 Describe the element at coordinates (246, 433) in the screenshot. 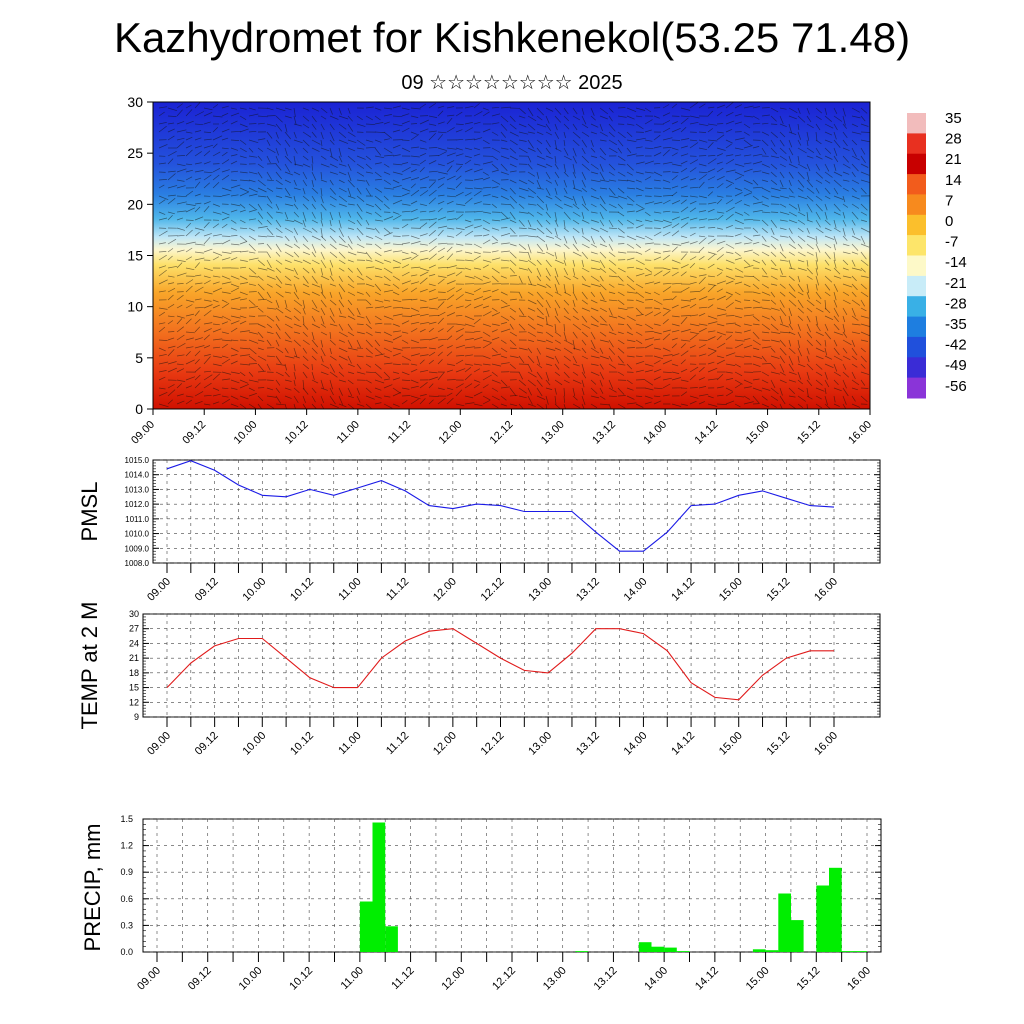

I see `x-tick-label: 10.00` at that location.